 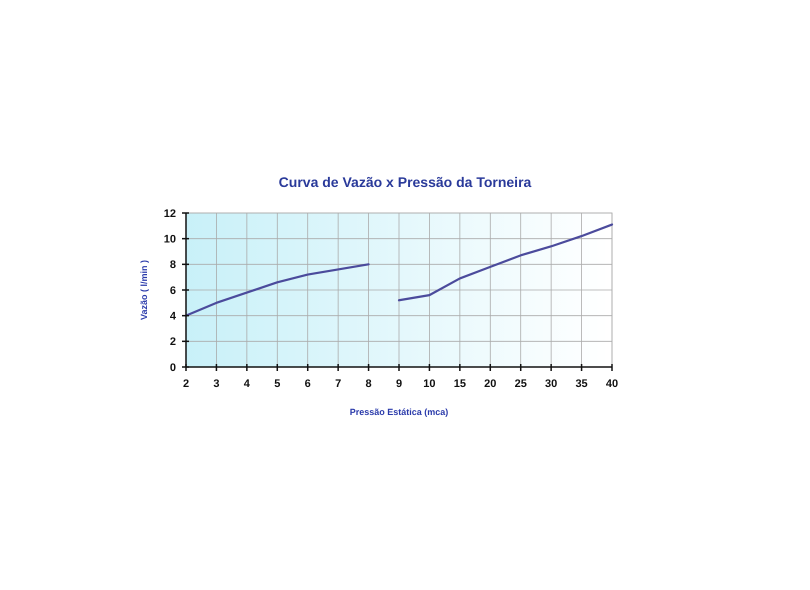 What do you see at coordinates (173, 265) in the screenshot?
I see `y-tick-label: 8` at bounding box center [173, 265].